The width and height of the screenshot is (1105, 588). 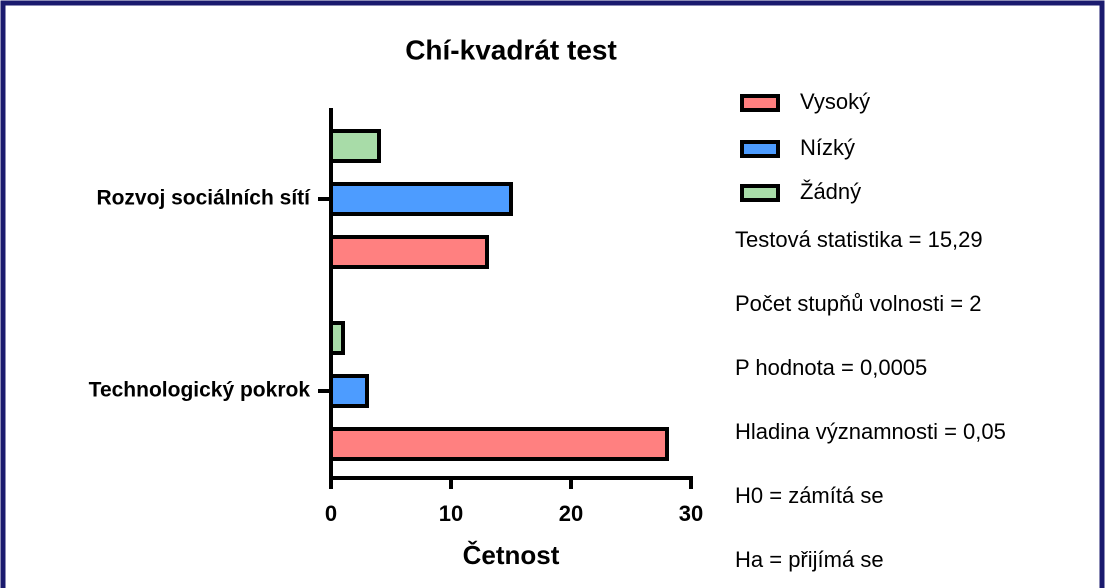 What do you see at coordinates (331, 513) in the screenshot?
I see `x-tick-label: 0` at bounding box center [331, 513].